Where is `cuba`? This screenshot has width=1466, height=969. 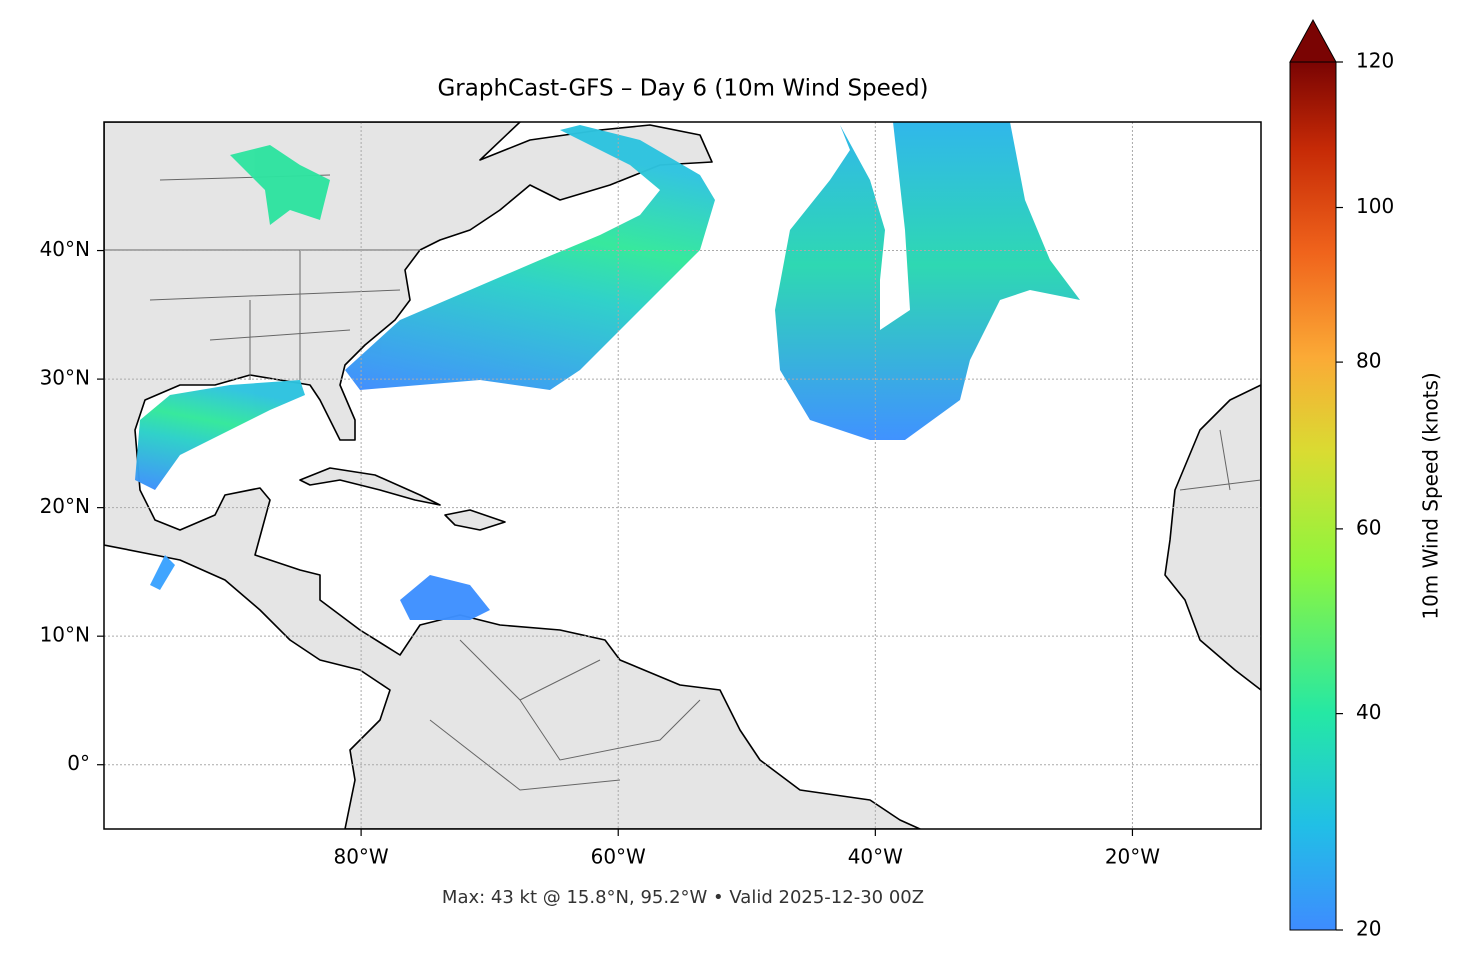 cuba is located at coordinates (370, 486).